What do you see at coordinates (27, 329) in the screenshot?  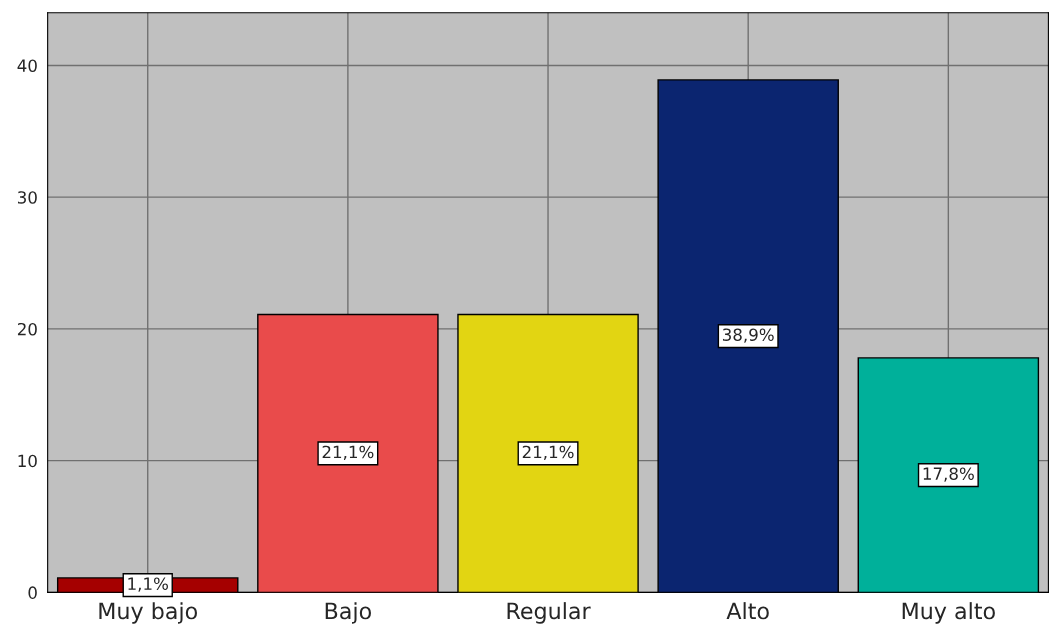 I see `y-tick-label: 20` at bounding box center [27, 329].